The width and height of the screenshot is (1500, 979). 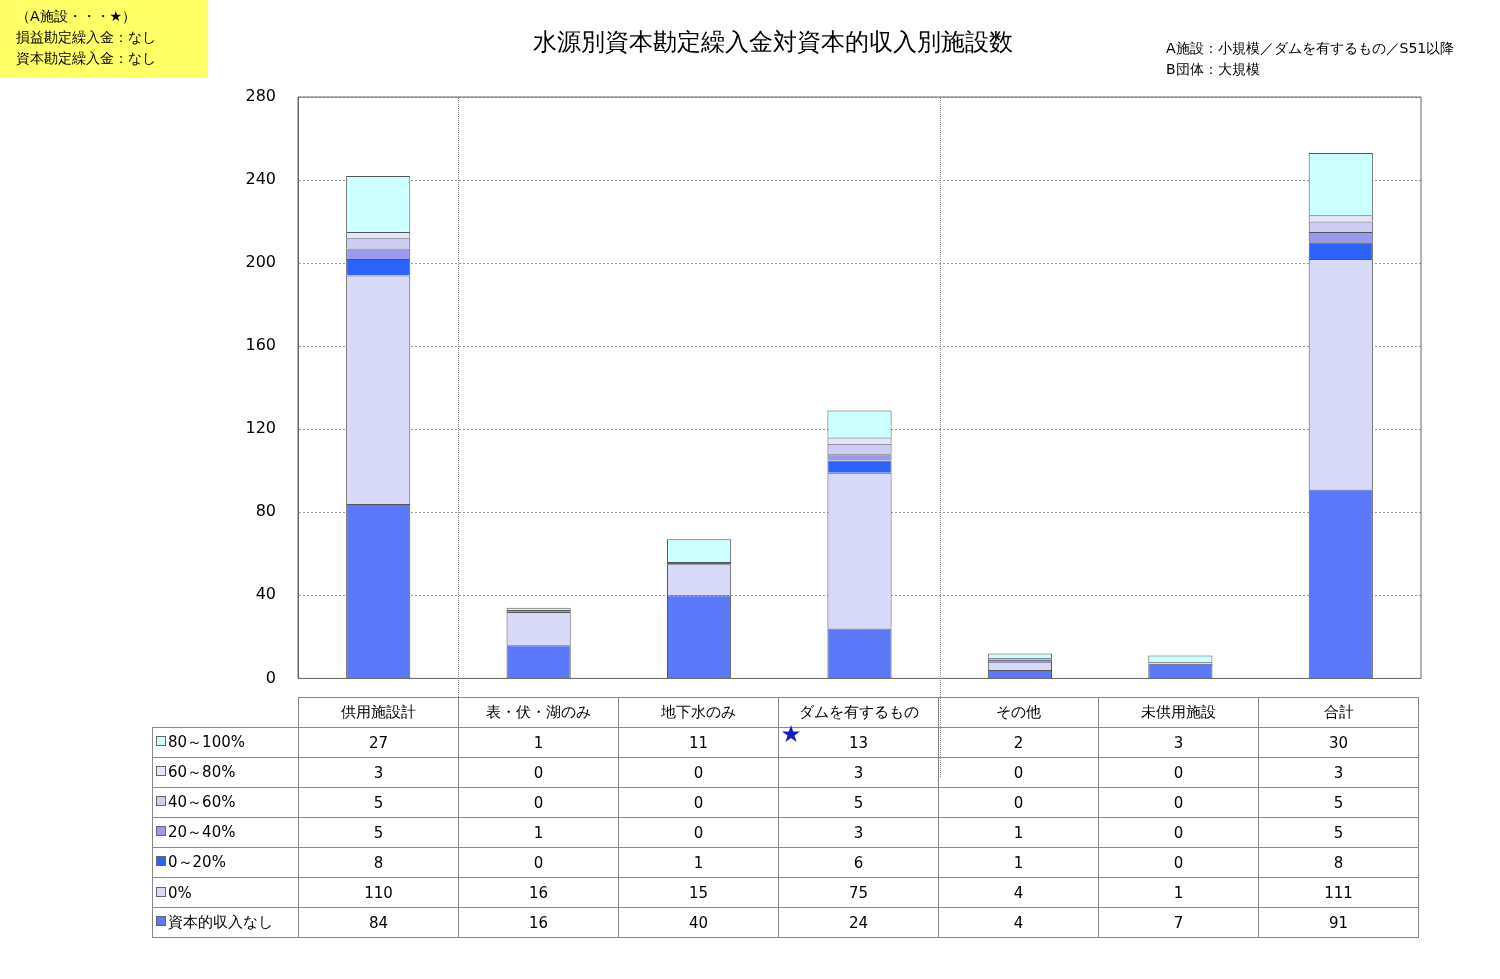 I want to click on x-tick-label: ダムを有するもの, so click(x=858, y=712).